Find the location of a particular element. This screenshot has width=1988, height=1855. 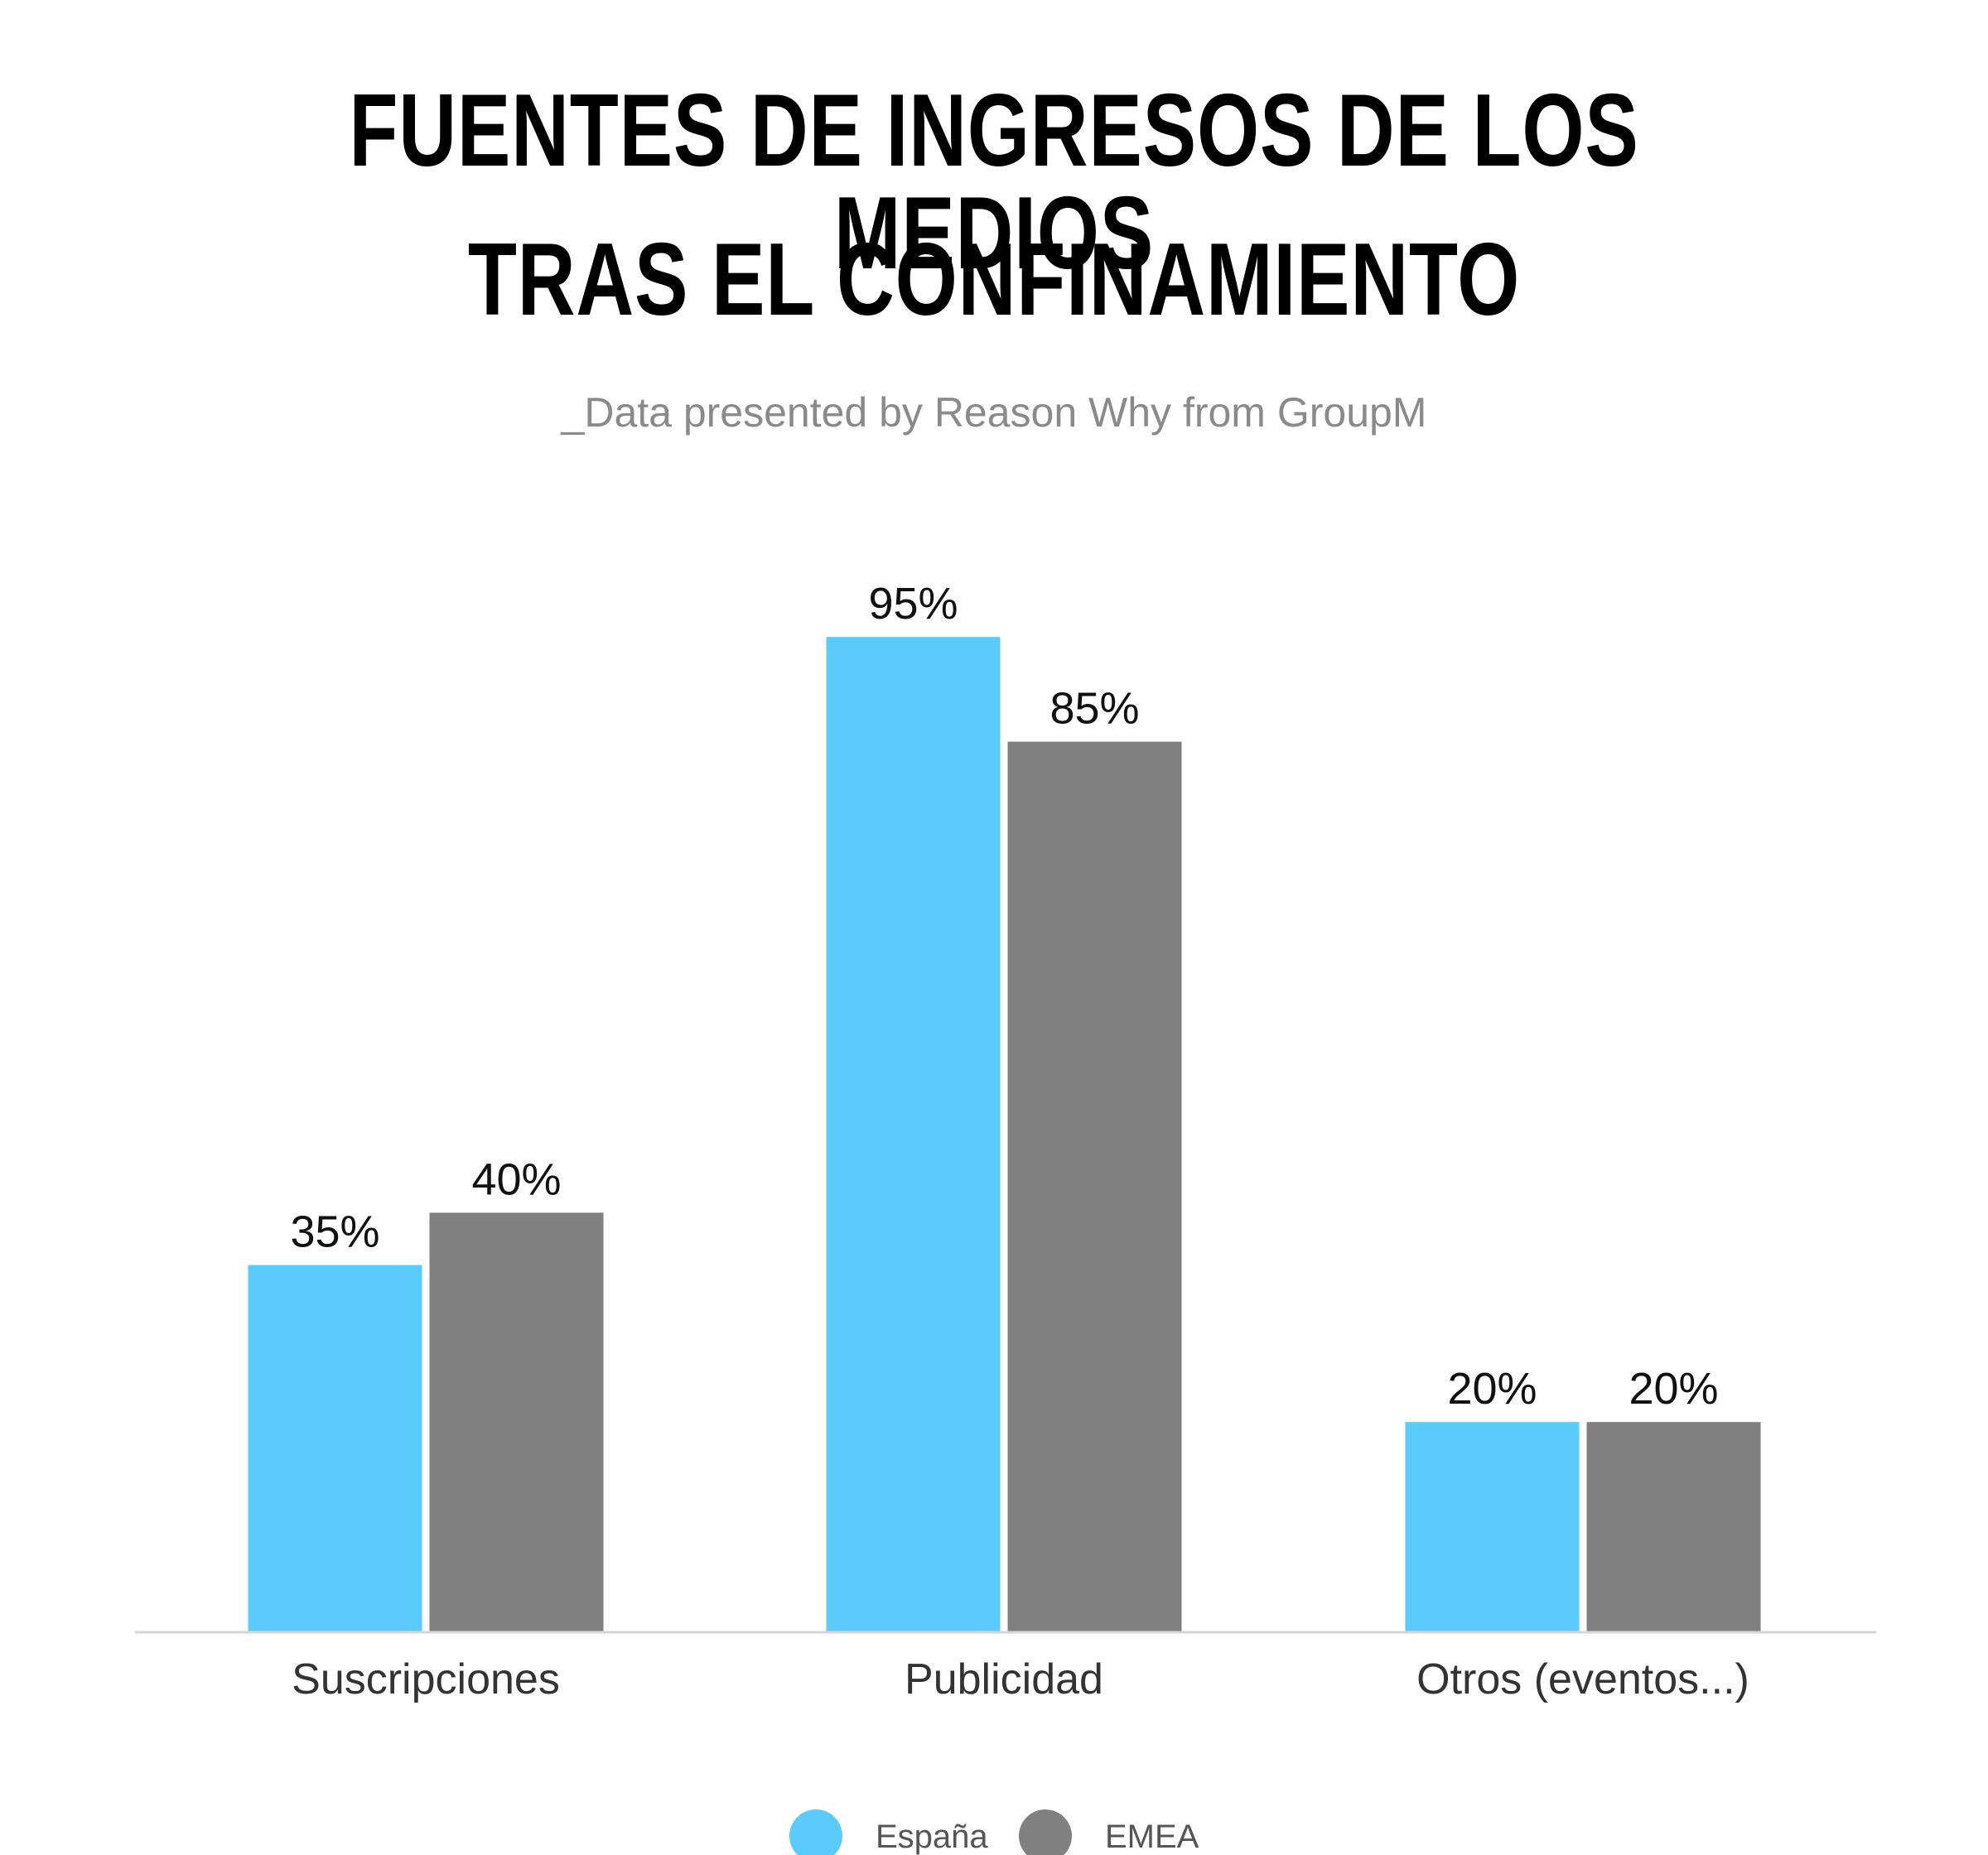

chart-title-line-1: FUENTES DE INGRESOS DE LOS MEDIOS is located at coordinates (994, 182).